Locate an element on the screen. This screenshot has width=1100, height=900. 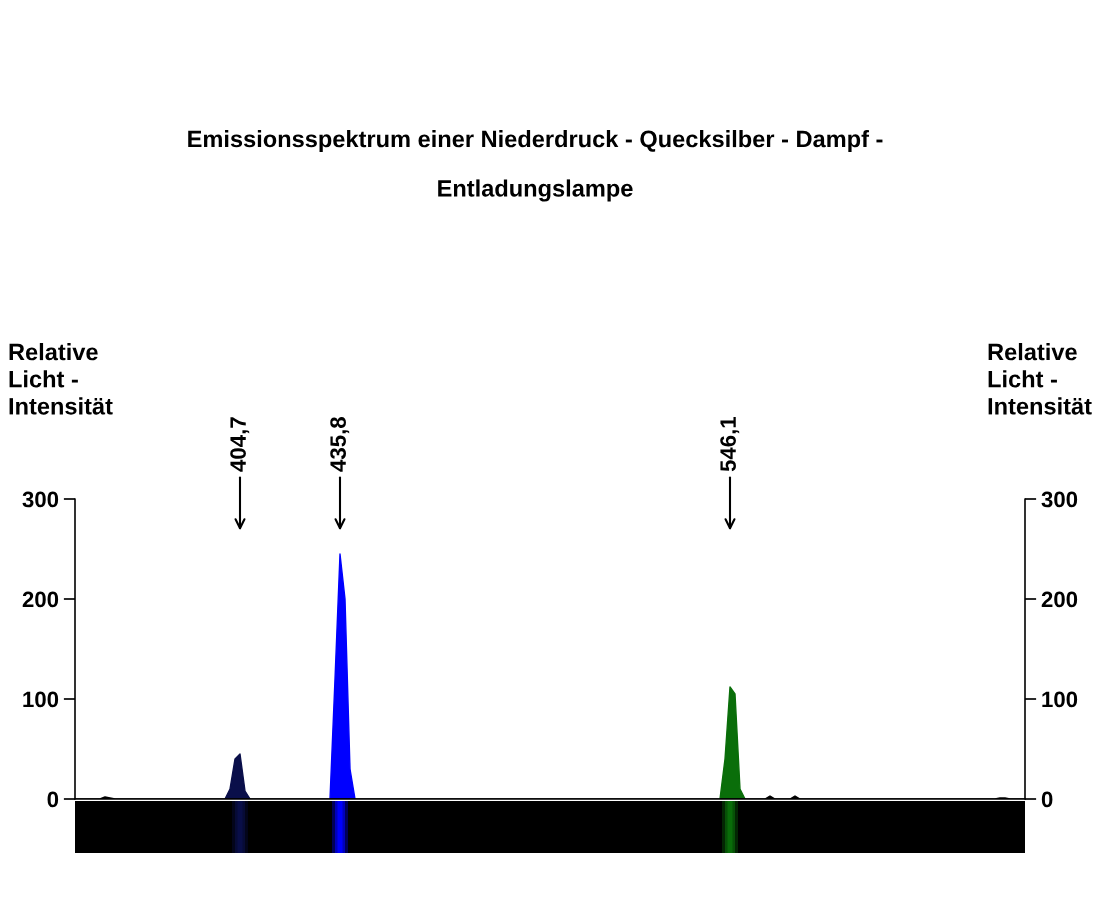
y2-tick-label: 0 is located at coordinates (1047, 799).